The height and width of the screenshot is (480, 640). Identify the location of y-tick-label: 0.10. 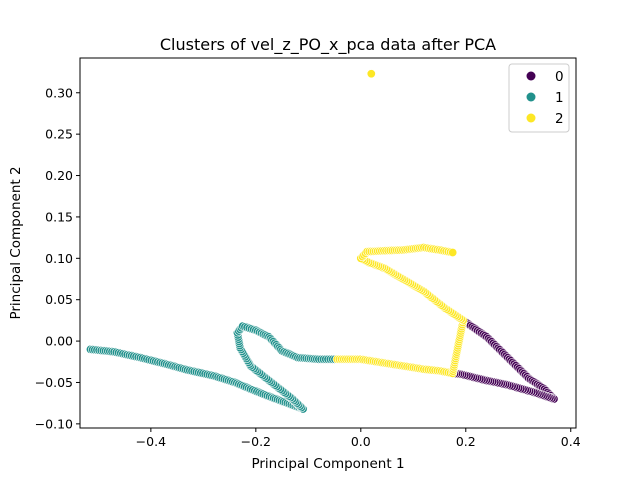
(59, 258).